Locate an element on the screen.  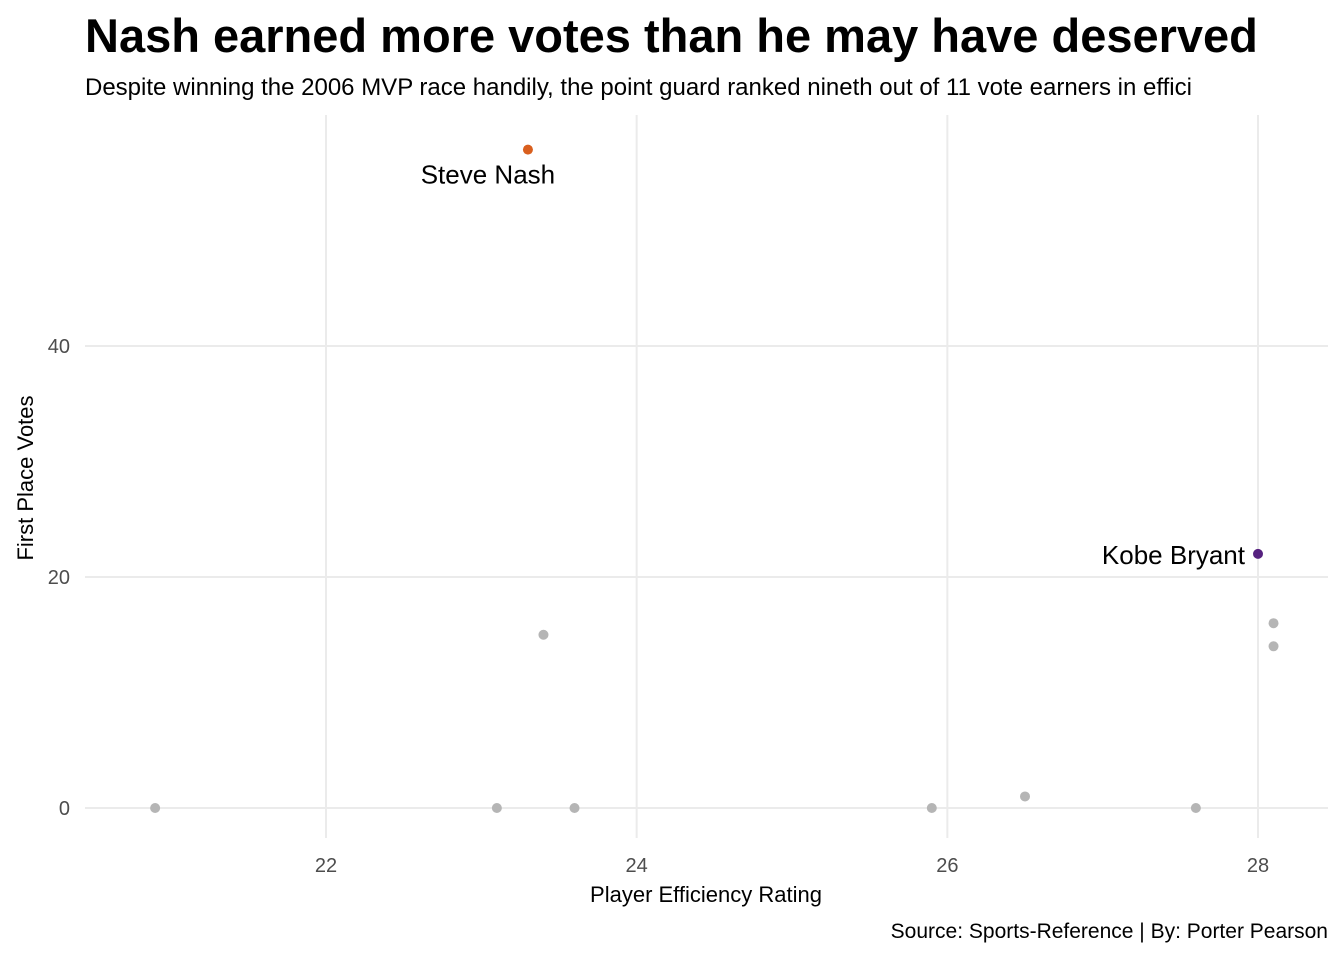
y-tick-label: 40 is located at coordinates (59, 347).